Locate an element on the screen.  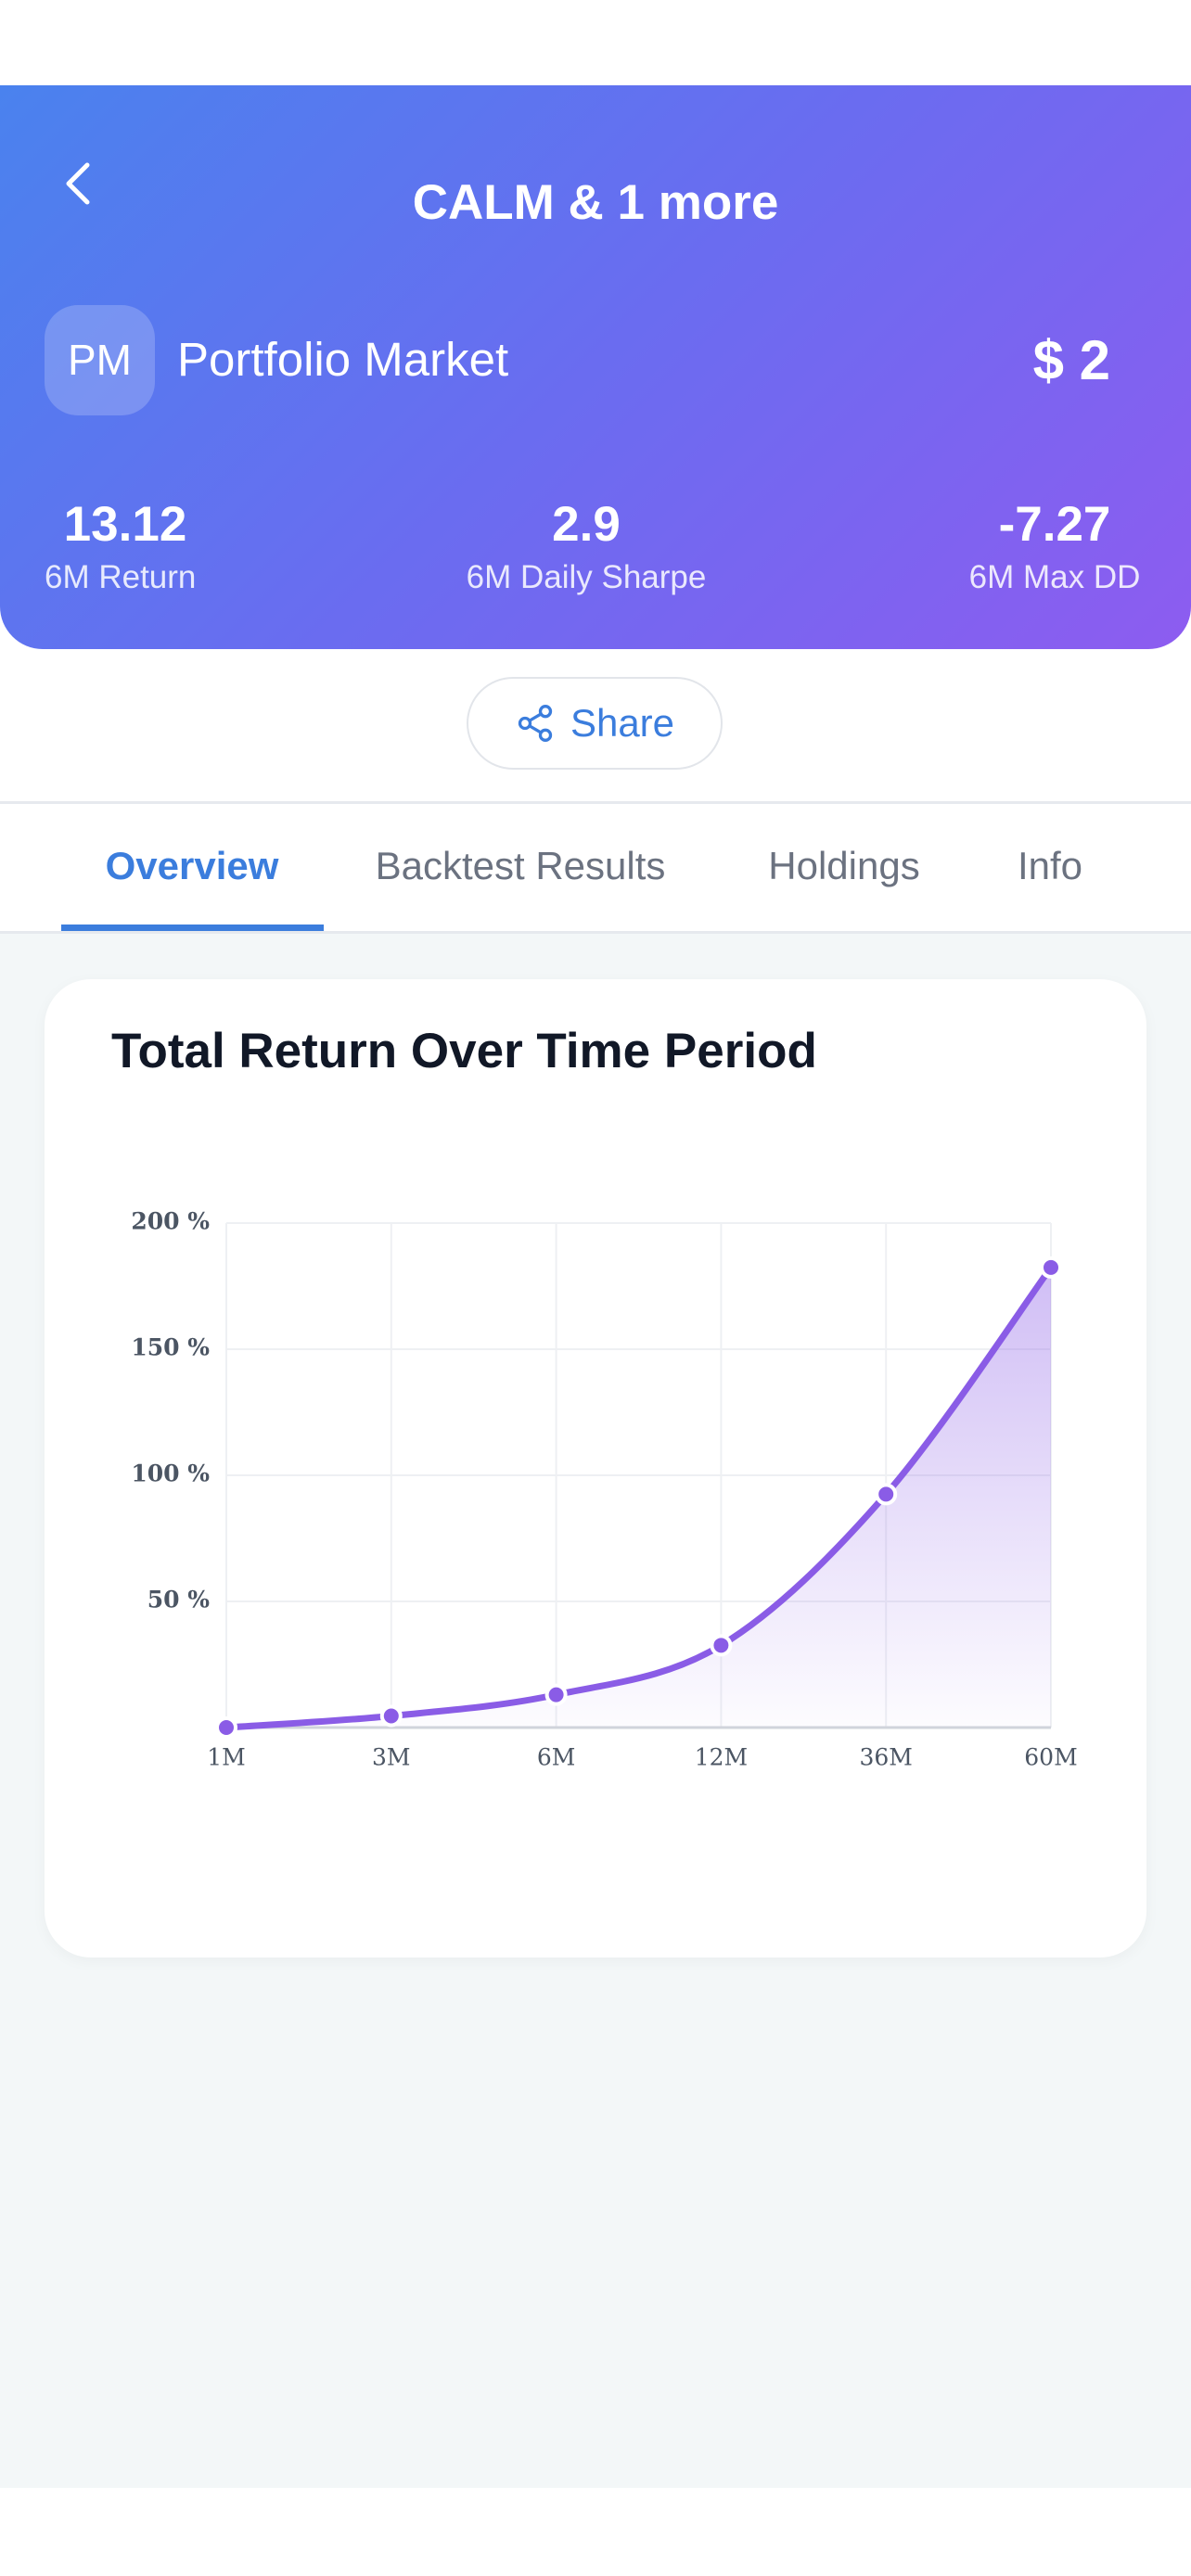
stat-label: 6M Max DD is located at coordinates (1054, 577).